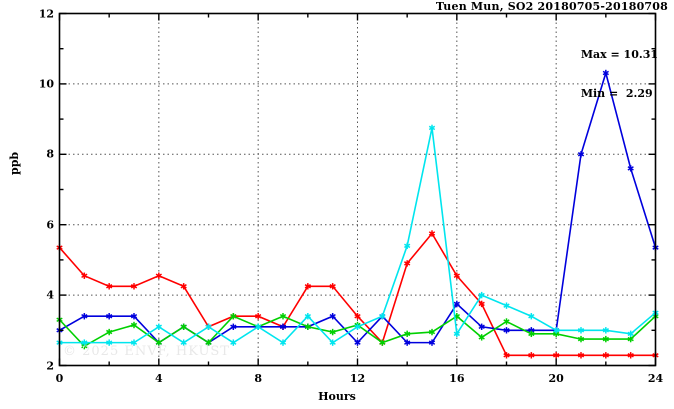 The width and height of the screenshot is (674, 409). I want to click on y-tick-label: 8, so click(50, 154).